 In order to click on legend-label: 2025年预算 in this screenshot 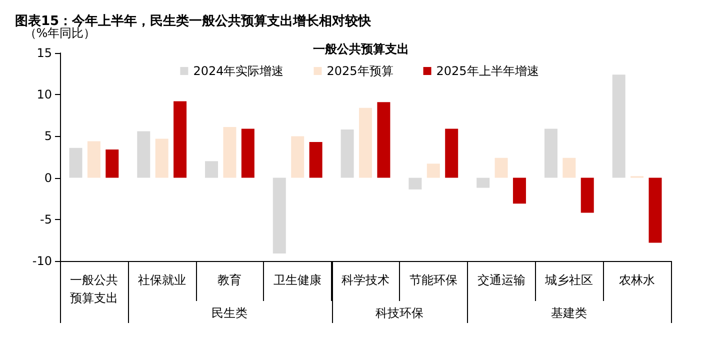, I will do `click(360, 71)`.